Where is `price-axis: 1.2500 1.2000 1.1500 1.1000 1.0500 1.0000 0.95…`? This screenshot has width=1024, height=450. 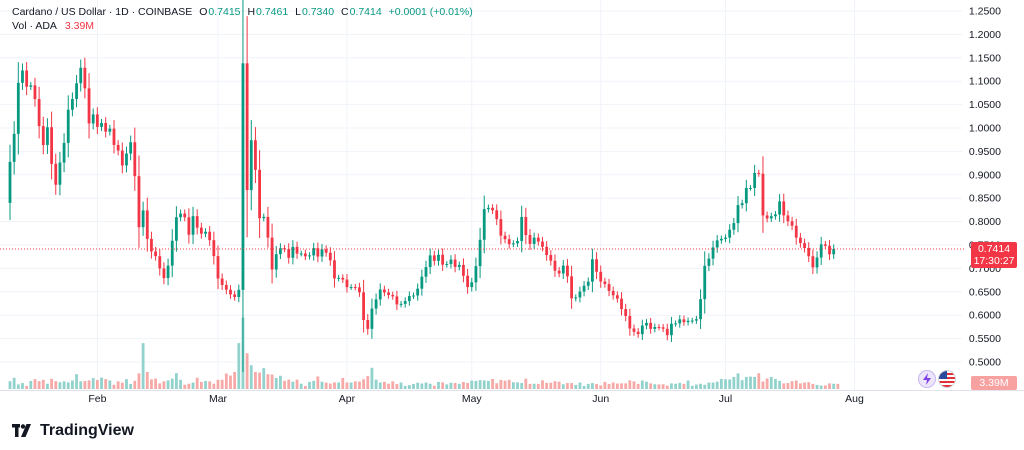 price-axis: 1.2500 1.2000 1.1500 1.1000 1.0500 1.0000 0.95… is located at coordinates (985, 187).